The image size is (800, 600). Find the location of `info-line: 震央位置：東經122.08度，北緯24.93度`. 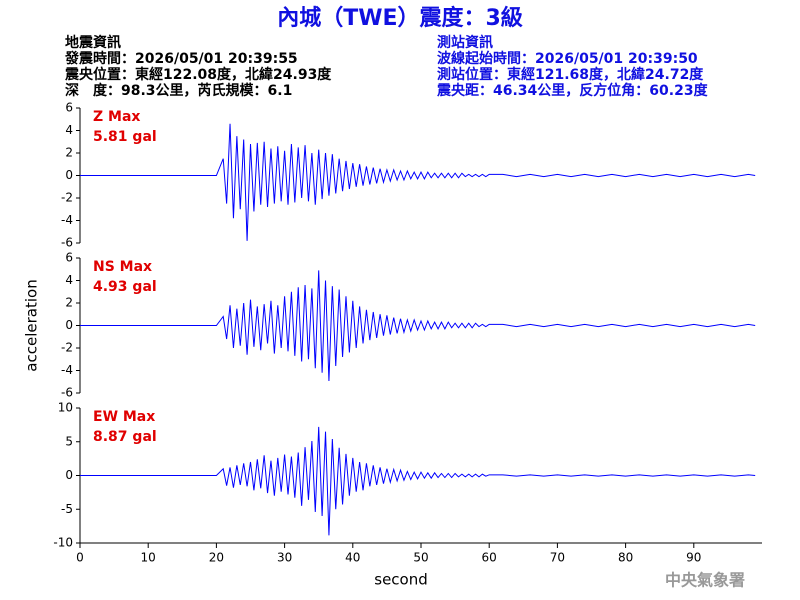

info-line: 震央位置：東經122.08度，北緯24.93度 is located at coordinates (198, 74).